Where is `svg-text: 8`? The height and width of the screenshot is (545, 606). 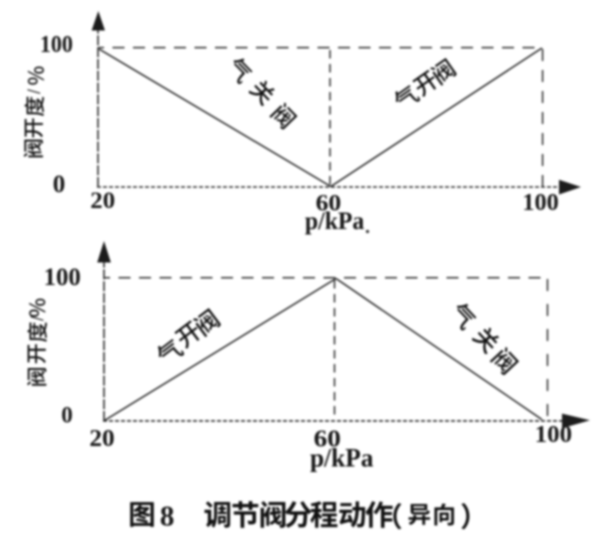 svg-text: 8 is located at coordinates (167, 517).